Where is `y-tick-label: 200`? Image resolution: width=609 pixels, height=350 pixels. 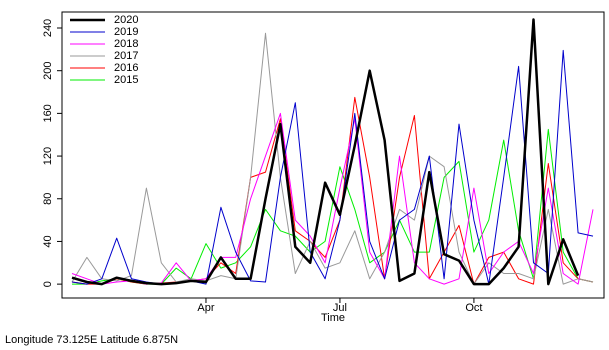 y-tick-label: 200 is located at coordinates (48, 71).